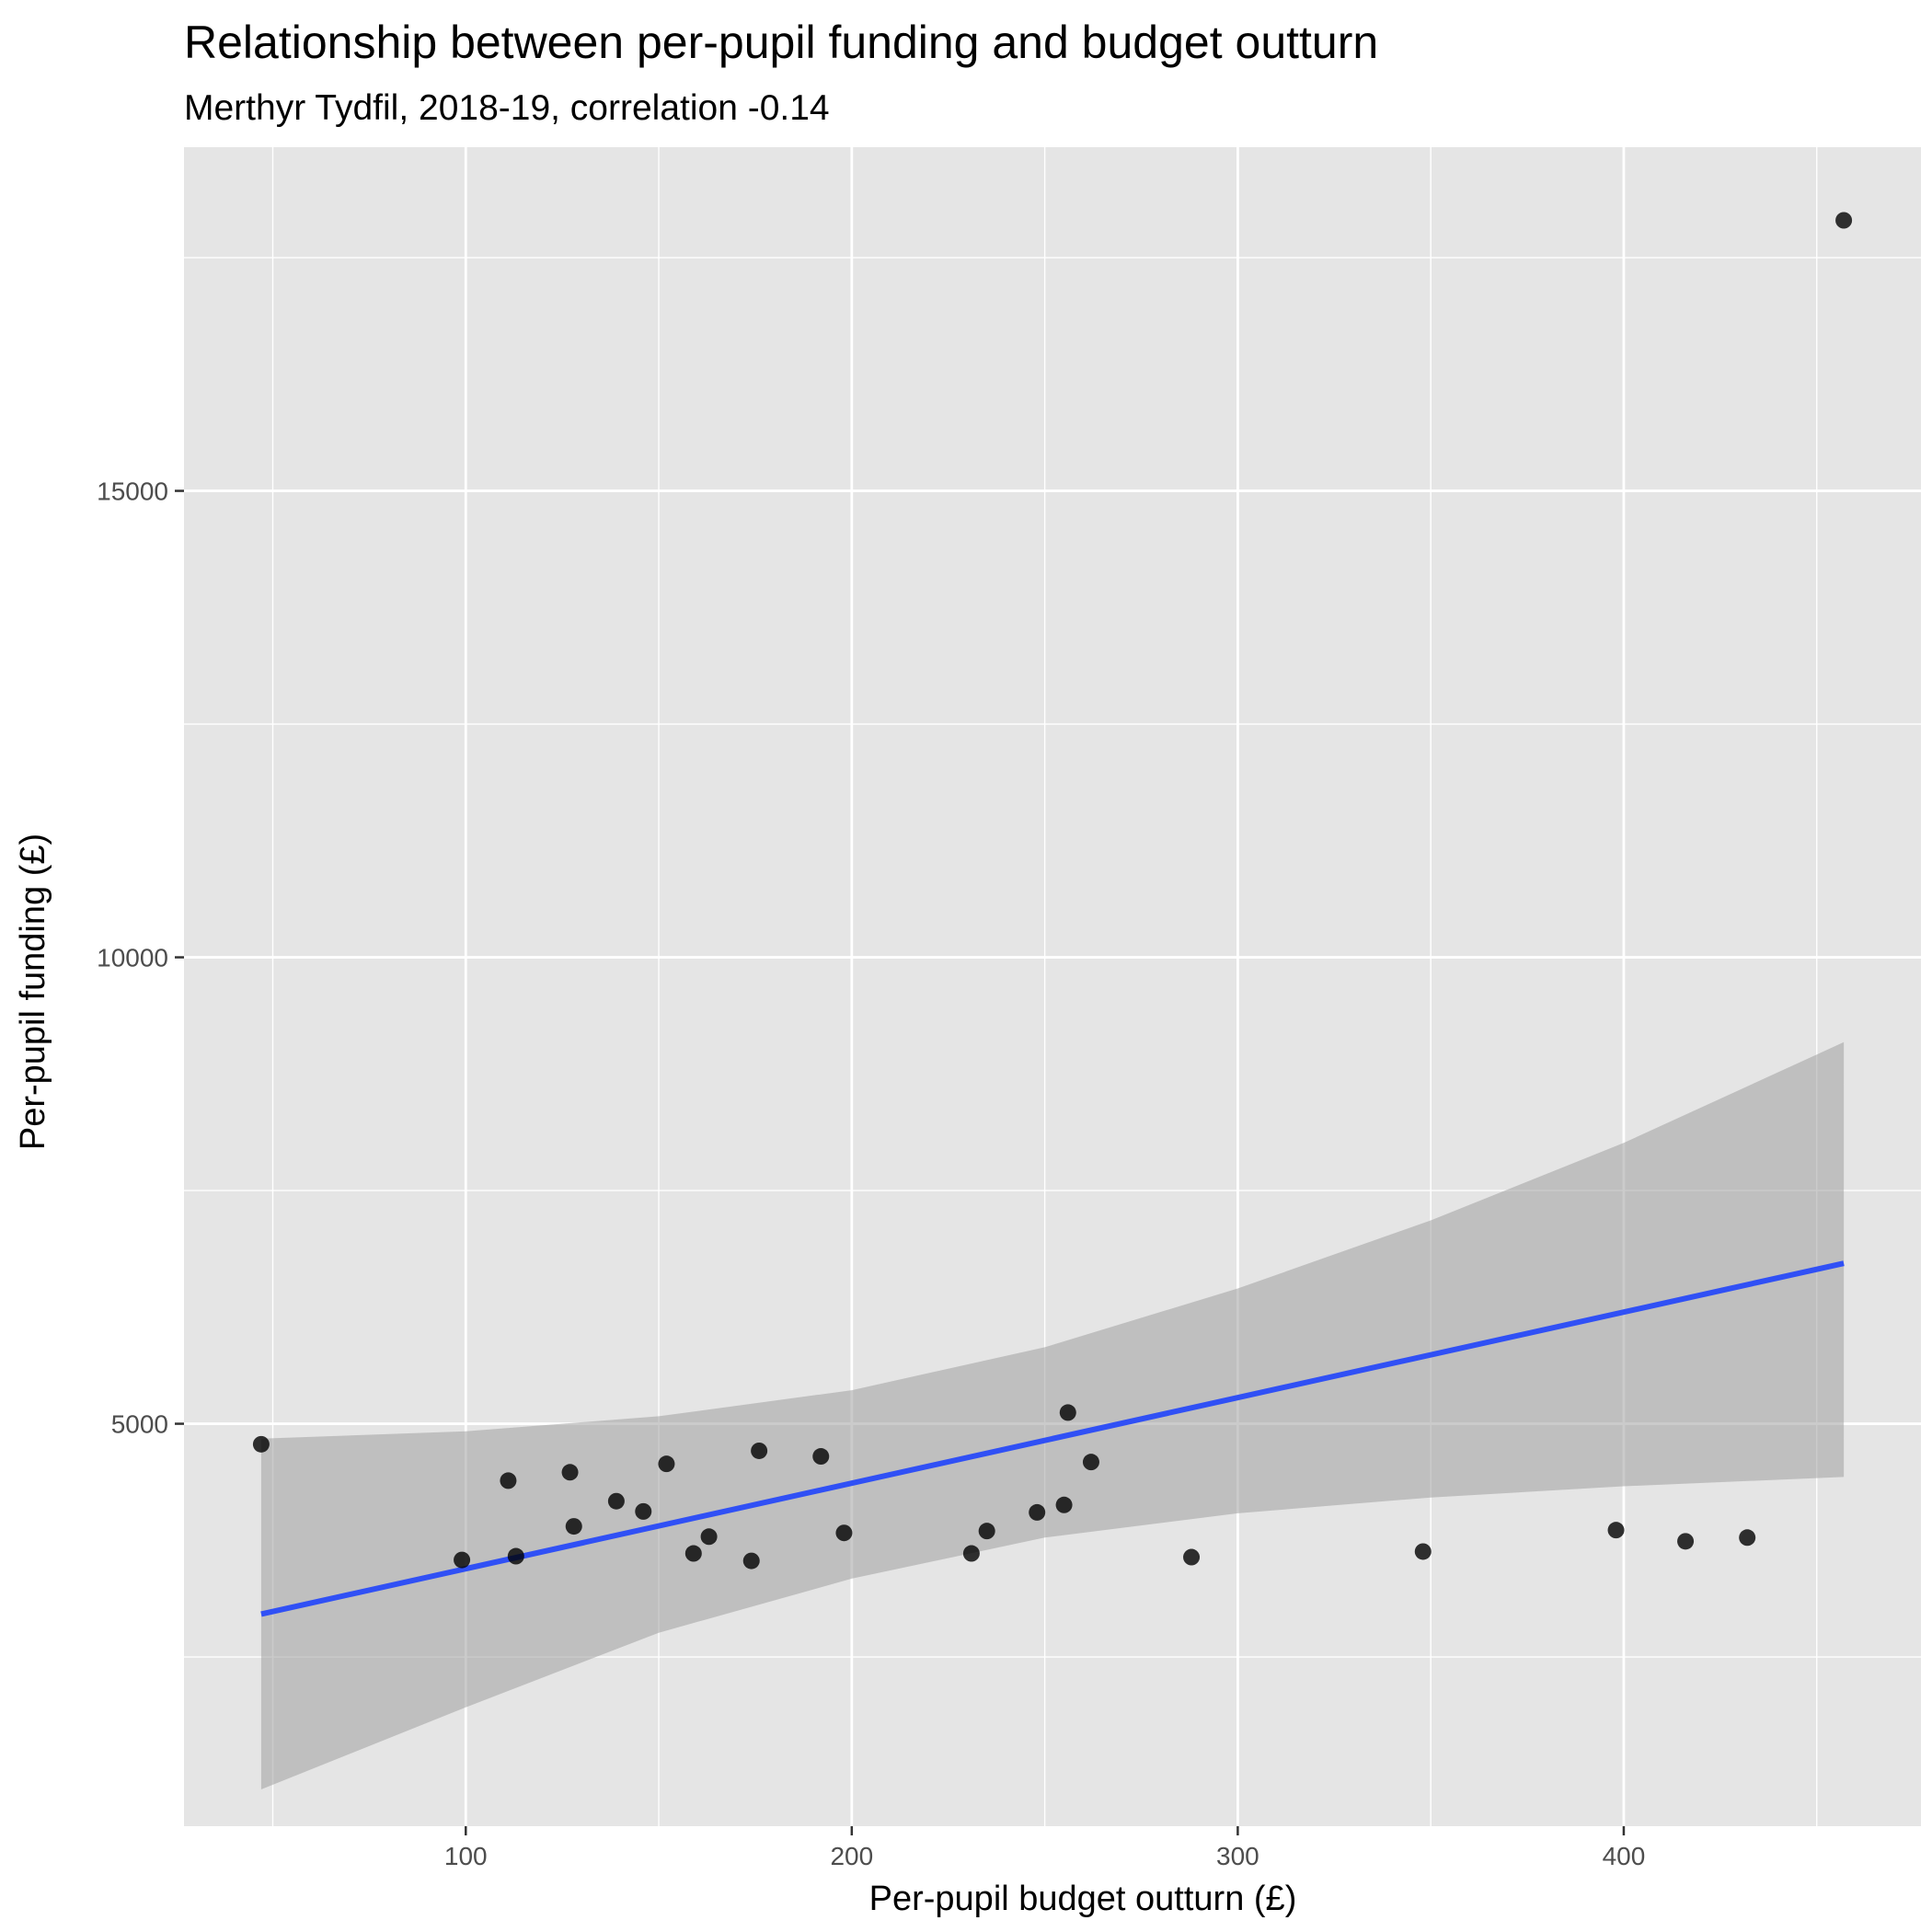  Describe the element at coordinates (1237, 1856) in the screenshot. I see `x-tick-label: 300` at that location.